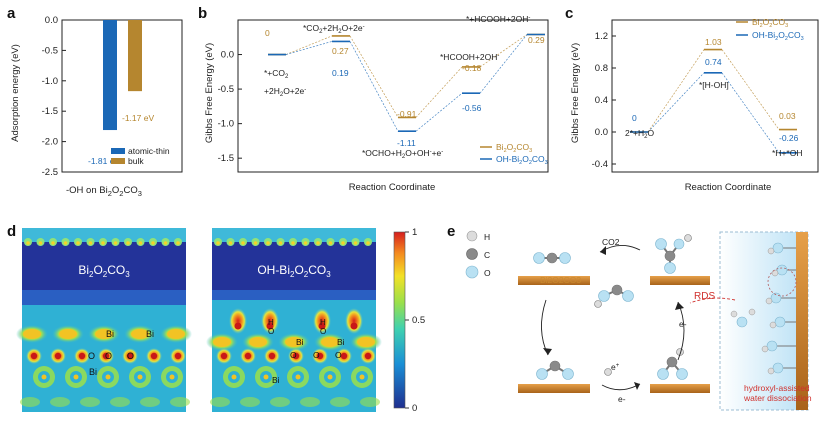 Image resolution: width=830 pixels, height=423 pixels. I want to click on bot-o1, so click(663, 374).